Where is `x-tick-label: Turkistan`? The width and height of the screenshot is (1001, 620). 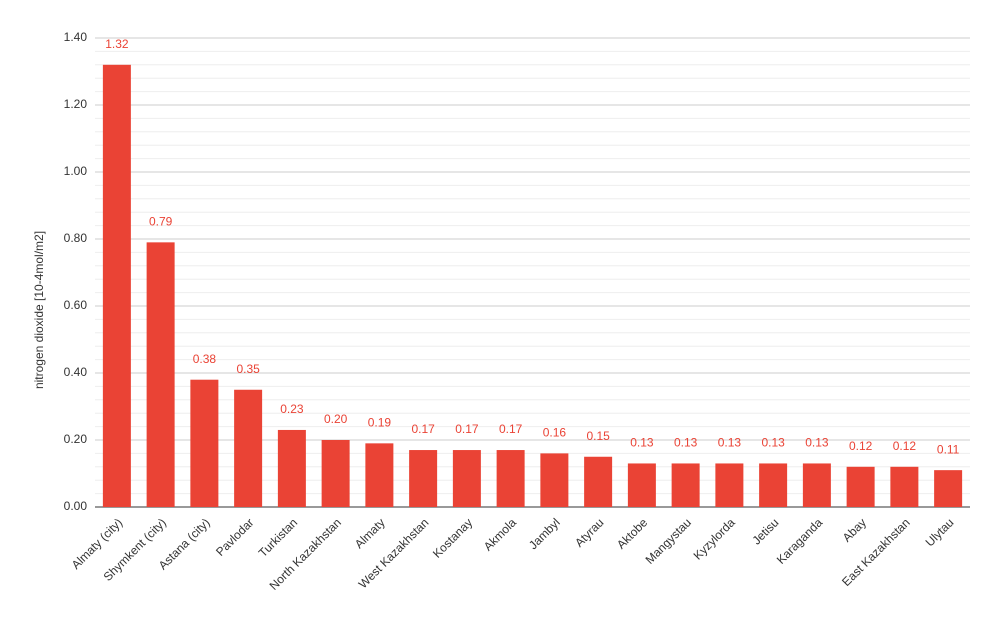 x-tick-label: Turkistan is located at coordinates (278, 537).